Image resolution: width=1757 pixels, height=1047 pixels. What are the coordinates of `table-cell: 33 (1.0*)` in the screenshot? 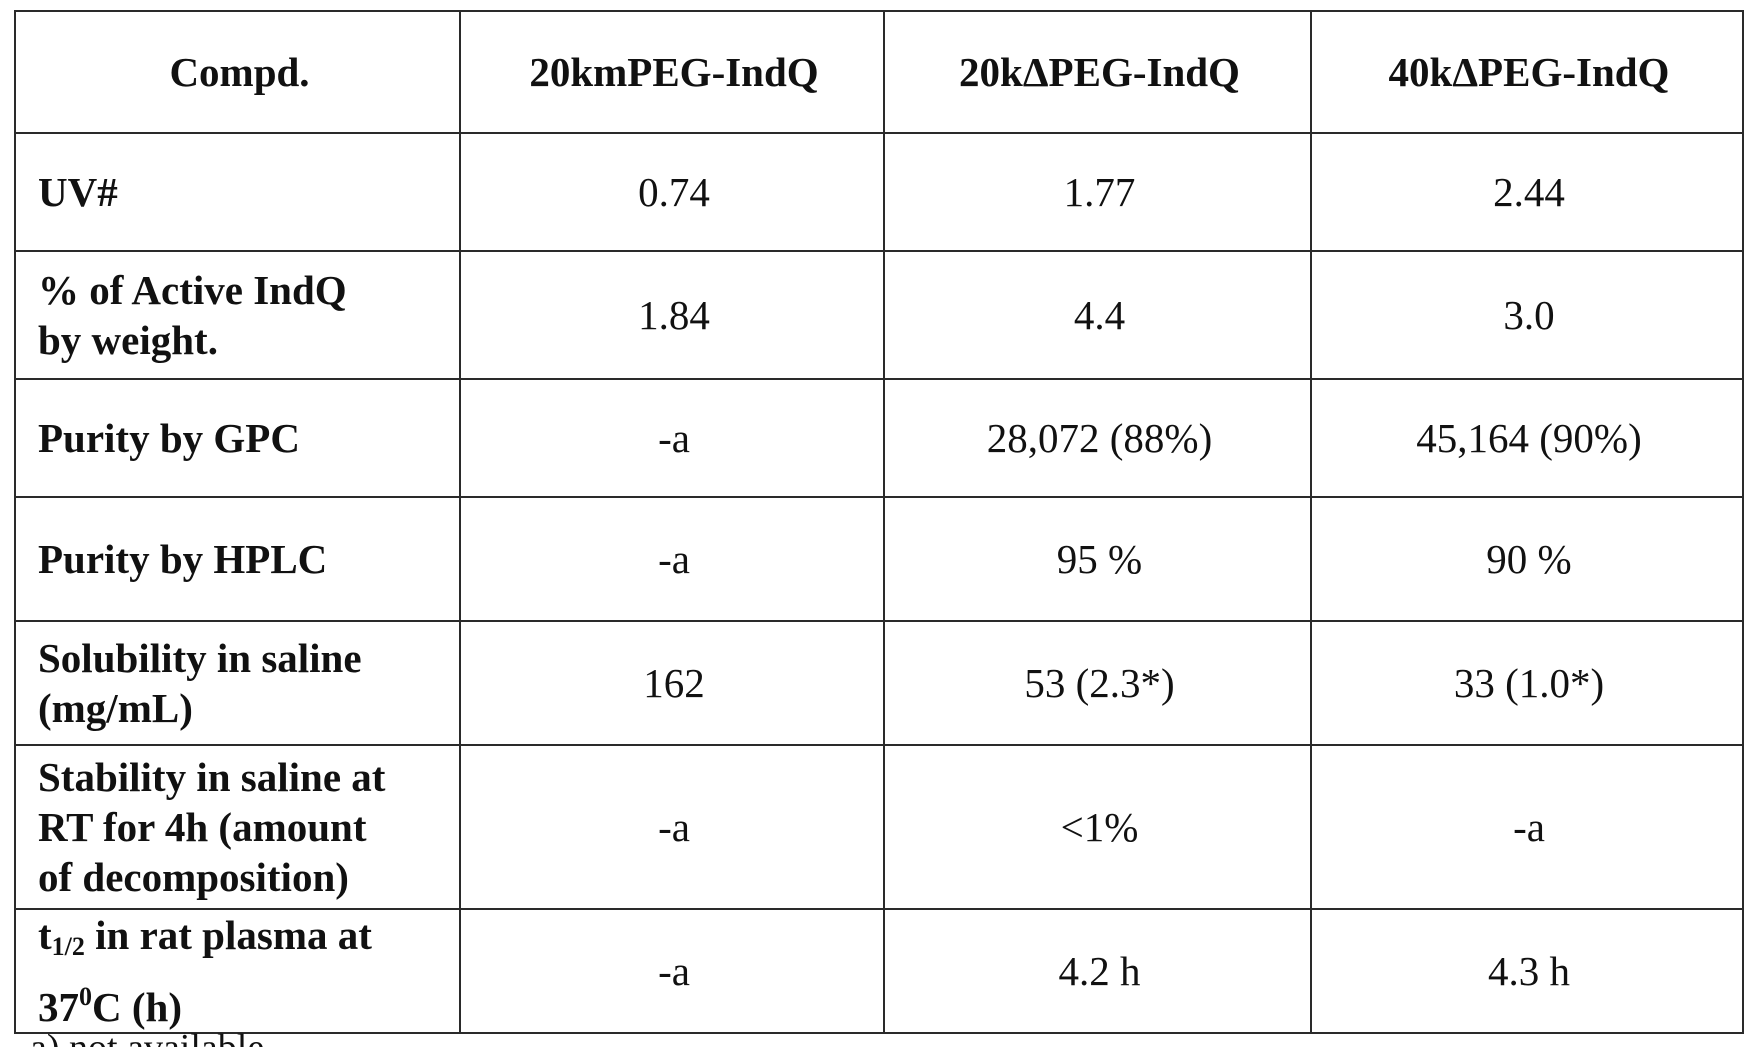 It's located at (1527, 683).